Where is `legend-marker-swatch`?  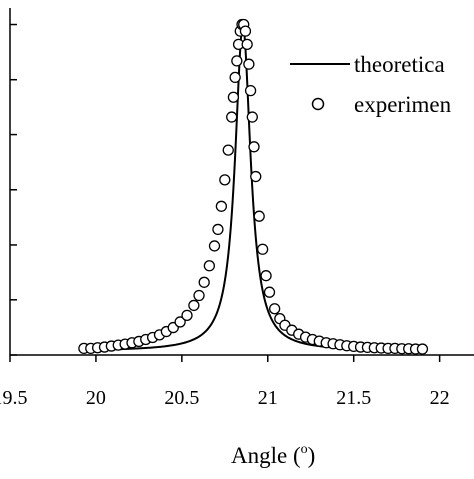 legend-marker-swatch is located at coordinates (318, 104).